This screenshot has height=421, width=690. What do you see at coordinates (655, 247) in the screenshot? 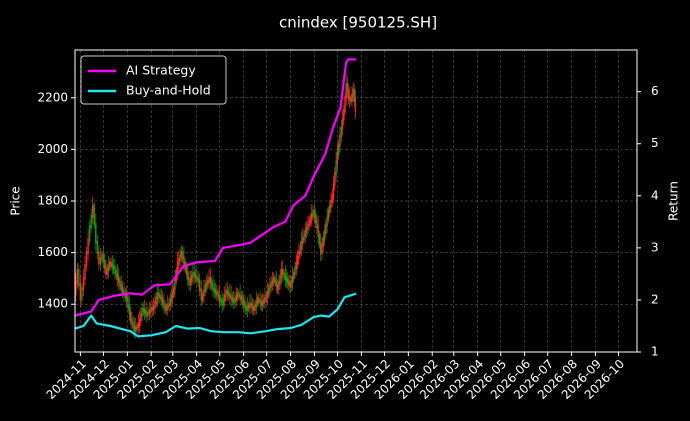
I see `y-right-tick-label: 3` at bounding box center [655, 247].